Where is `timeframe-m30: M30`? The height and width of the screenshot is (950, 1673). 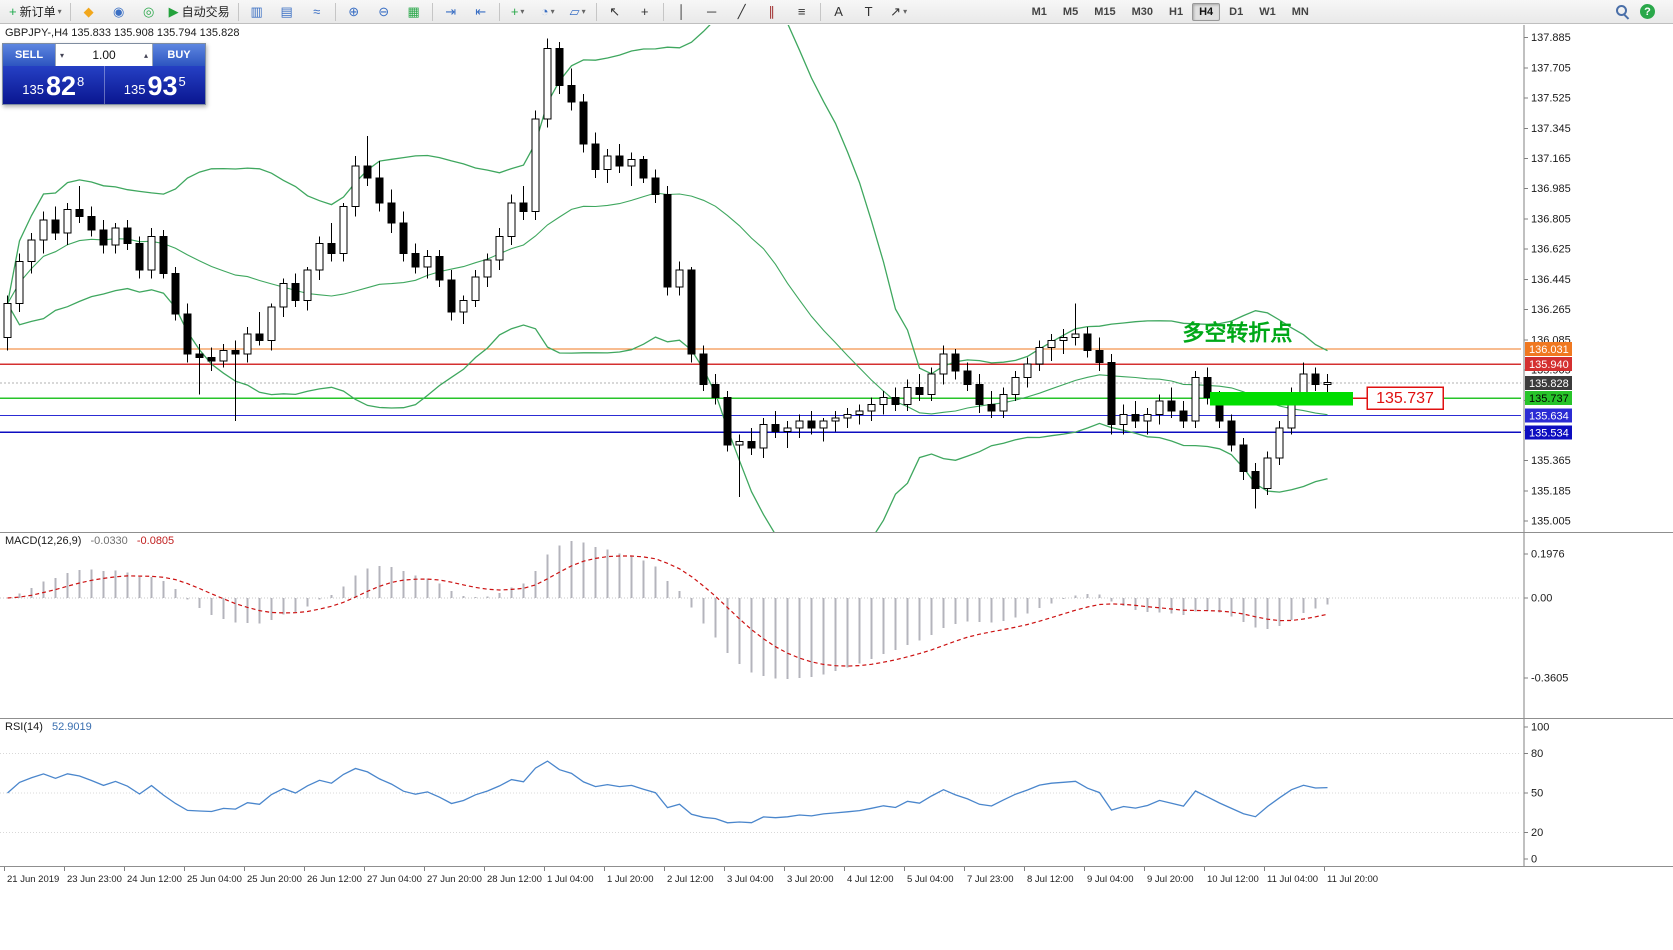 timeframe-m30: M30 is located at coordinates (1142, 11).